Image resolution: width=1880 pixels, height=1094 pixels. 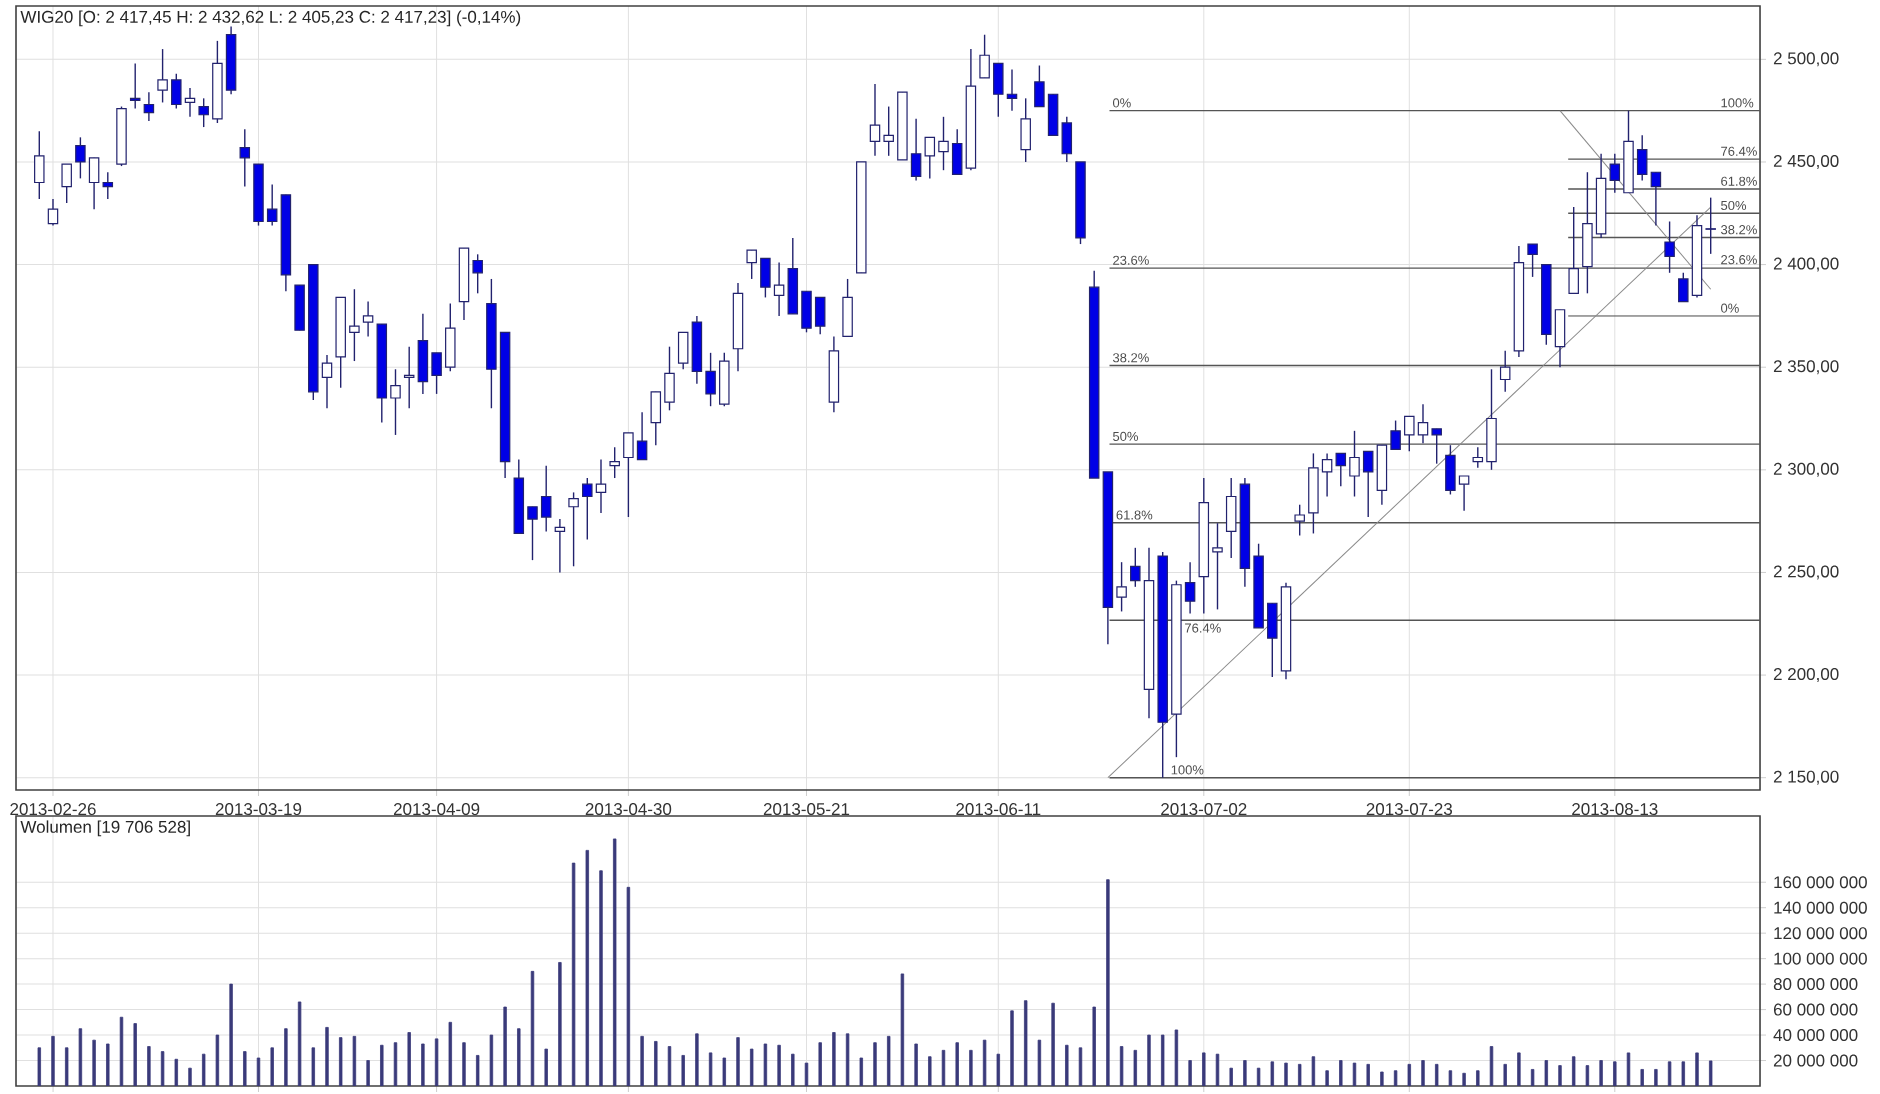 What do you see at coordinates (1820, 907) in the screenshot?
I see `y-tick-label: 140 000 000` at bounding box center [1820, 907].